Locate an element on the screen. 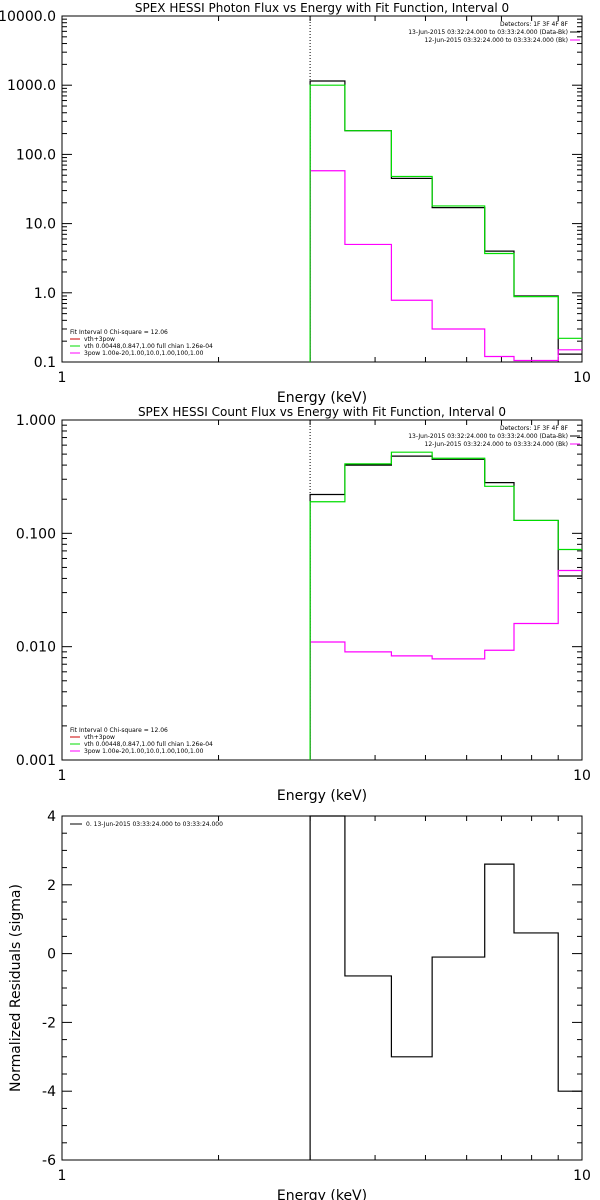 This screenshot has height=1200, width=600. y-tick-label: 2 is located at coordinates (51, 886).